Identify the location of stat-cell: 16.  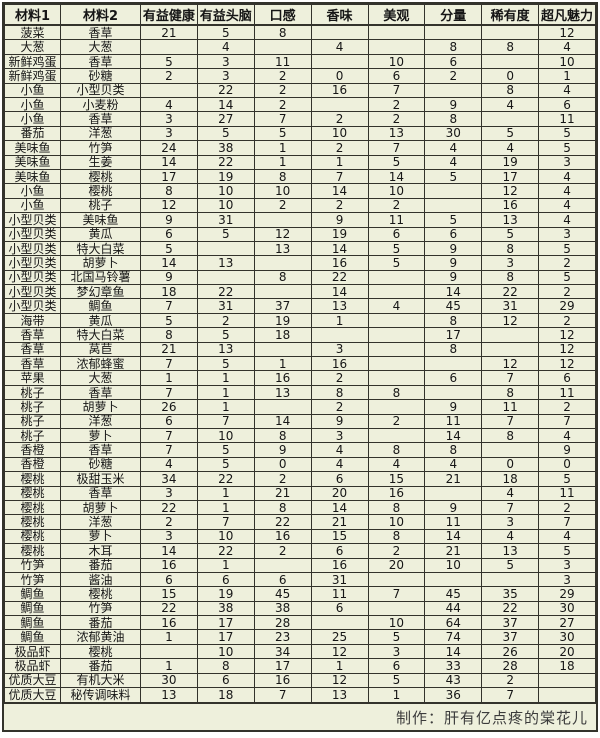
(282, 680).